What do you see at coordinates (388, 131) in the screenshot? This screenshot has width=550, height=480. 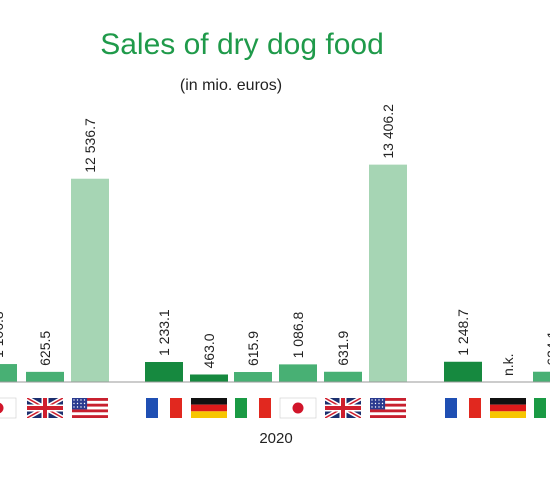 I see `value-label-usa: 13 406.2` at bounding box center [388, 131].